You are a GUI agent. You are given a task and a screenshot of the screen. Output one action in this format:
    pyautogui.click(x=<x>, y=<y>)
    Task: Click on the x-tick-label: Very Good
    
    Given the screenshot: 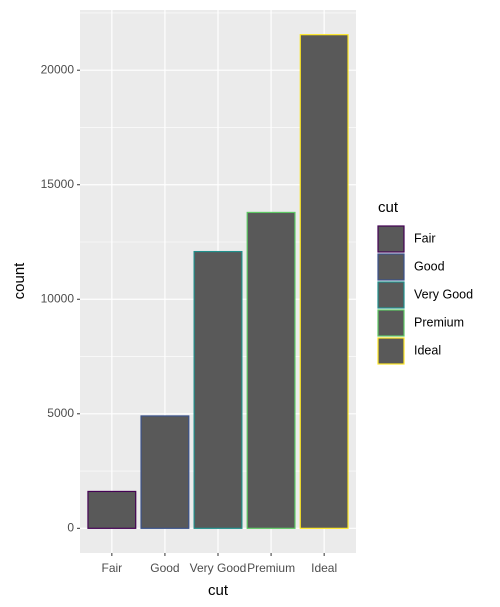 What is the action you would take?
    pyautogui.click(x=218, y=568)
    